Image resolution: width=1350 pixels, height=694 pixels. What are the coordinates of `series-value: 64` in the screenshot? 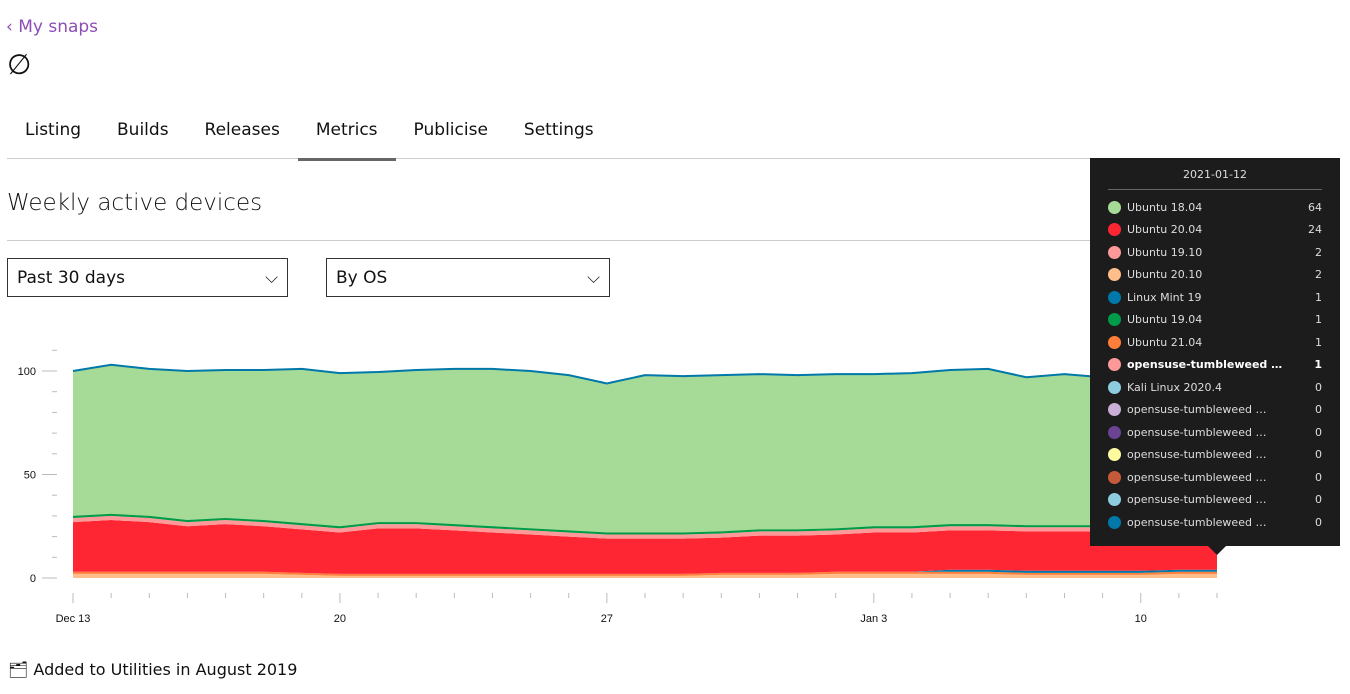 It's located at (1315, 207).